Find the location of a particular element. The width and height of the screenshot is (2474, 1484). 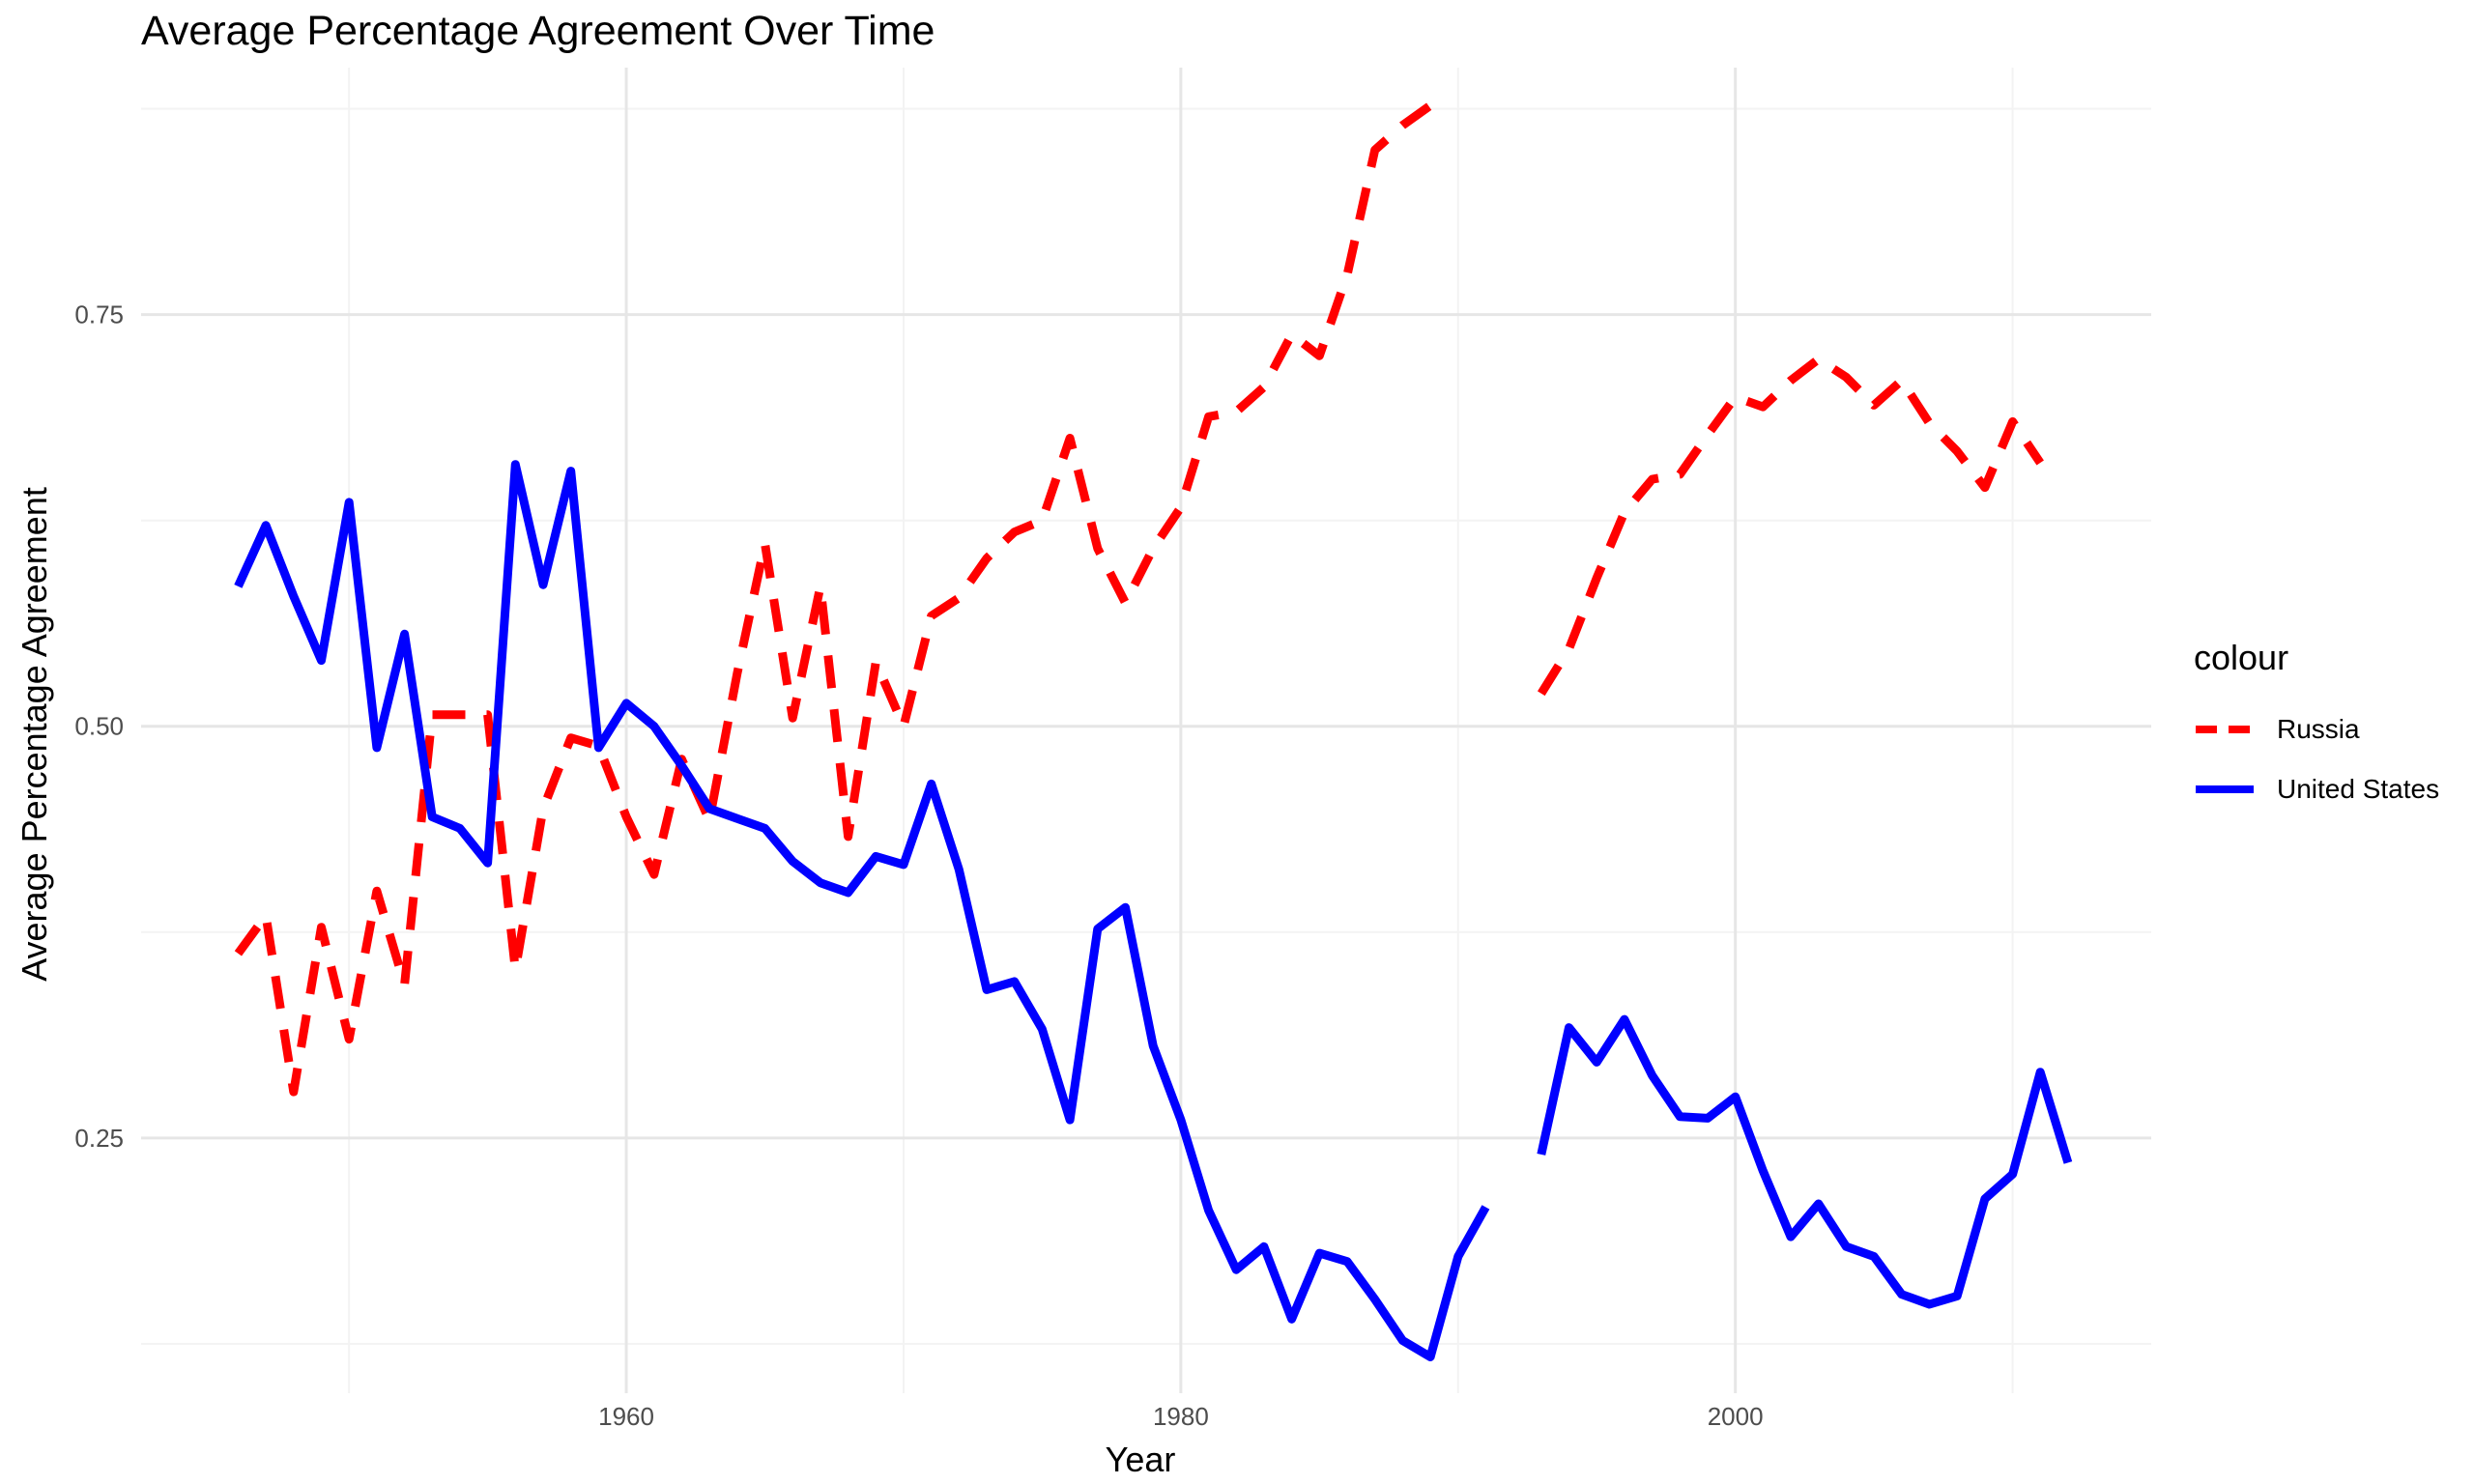

legend-label-russia: Russia is located at coordinates (2318, 729).